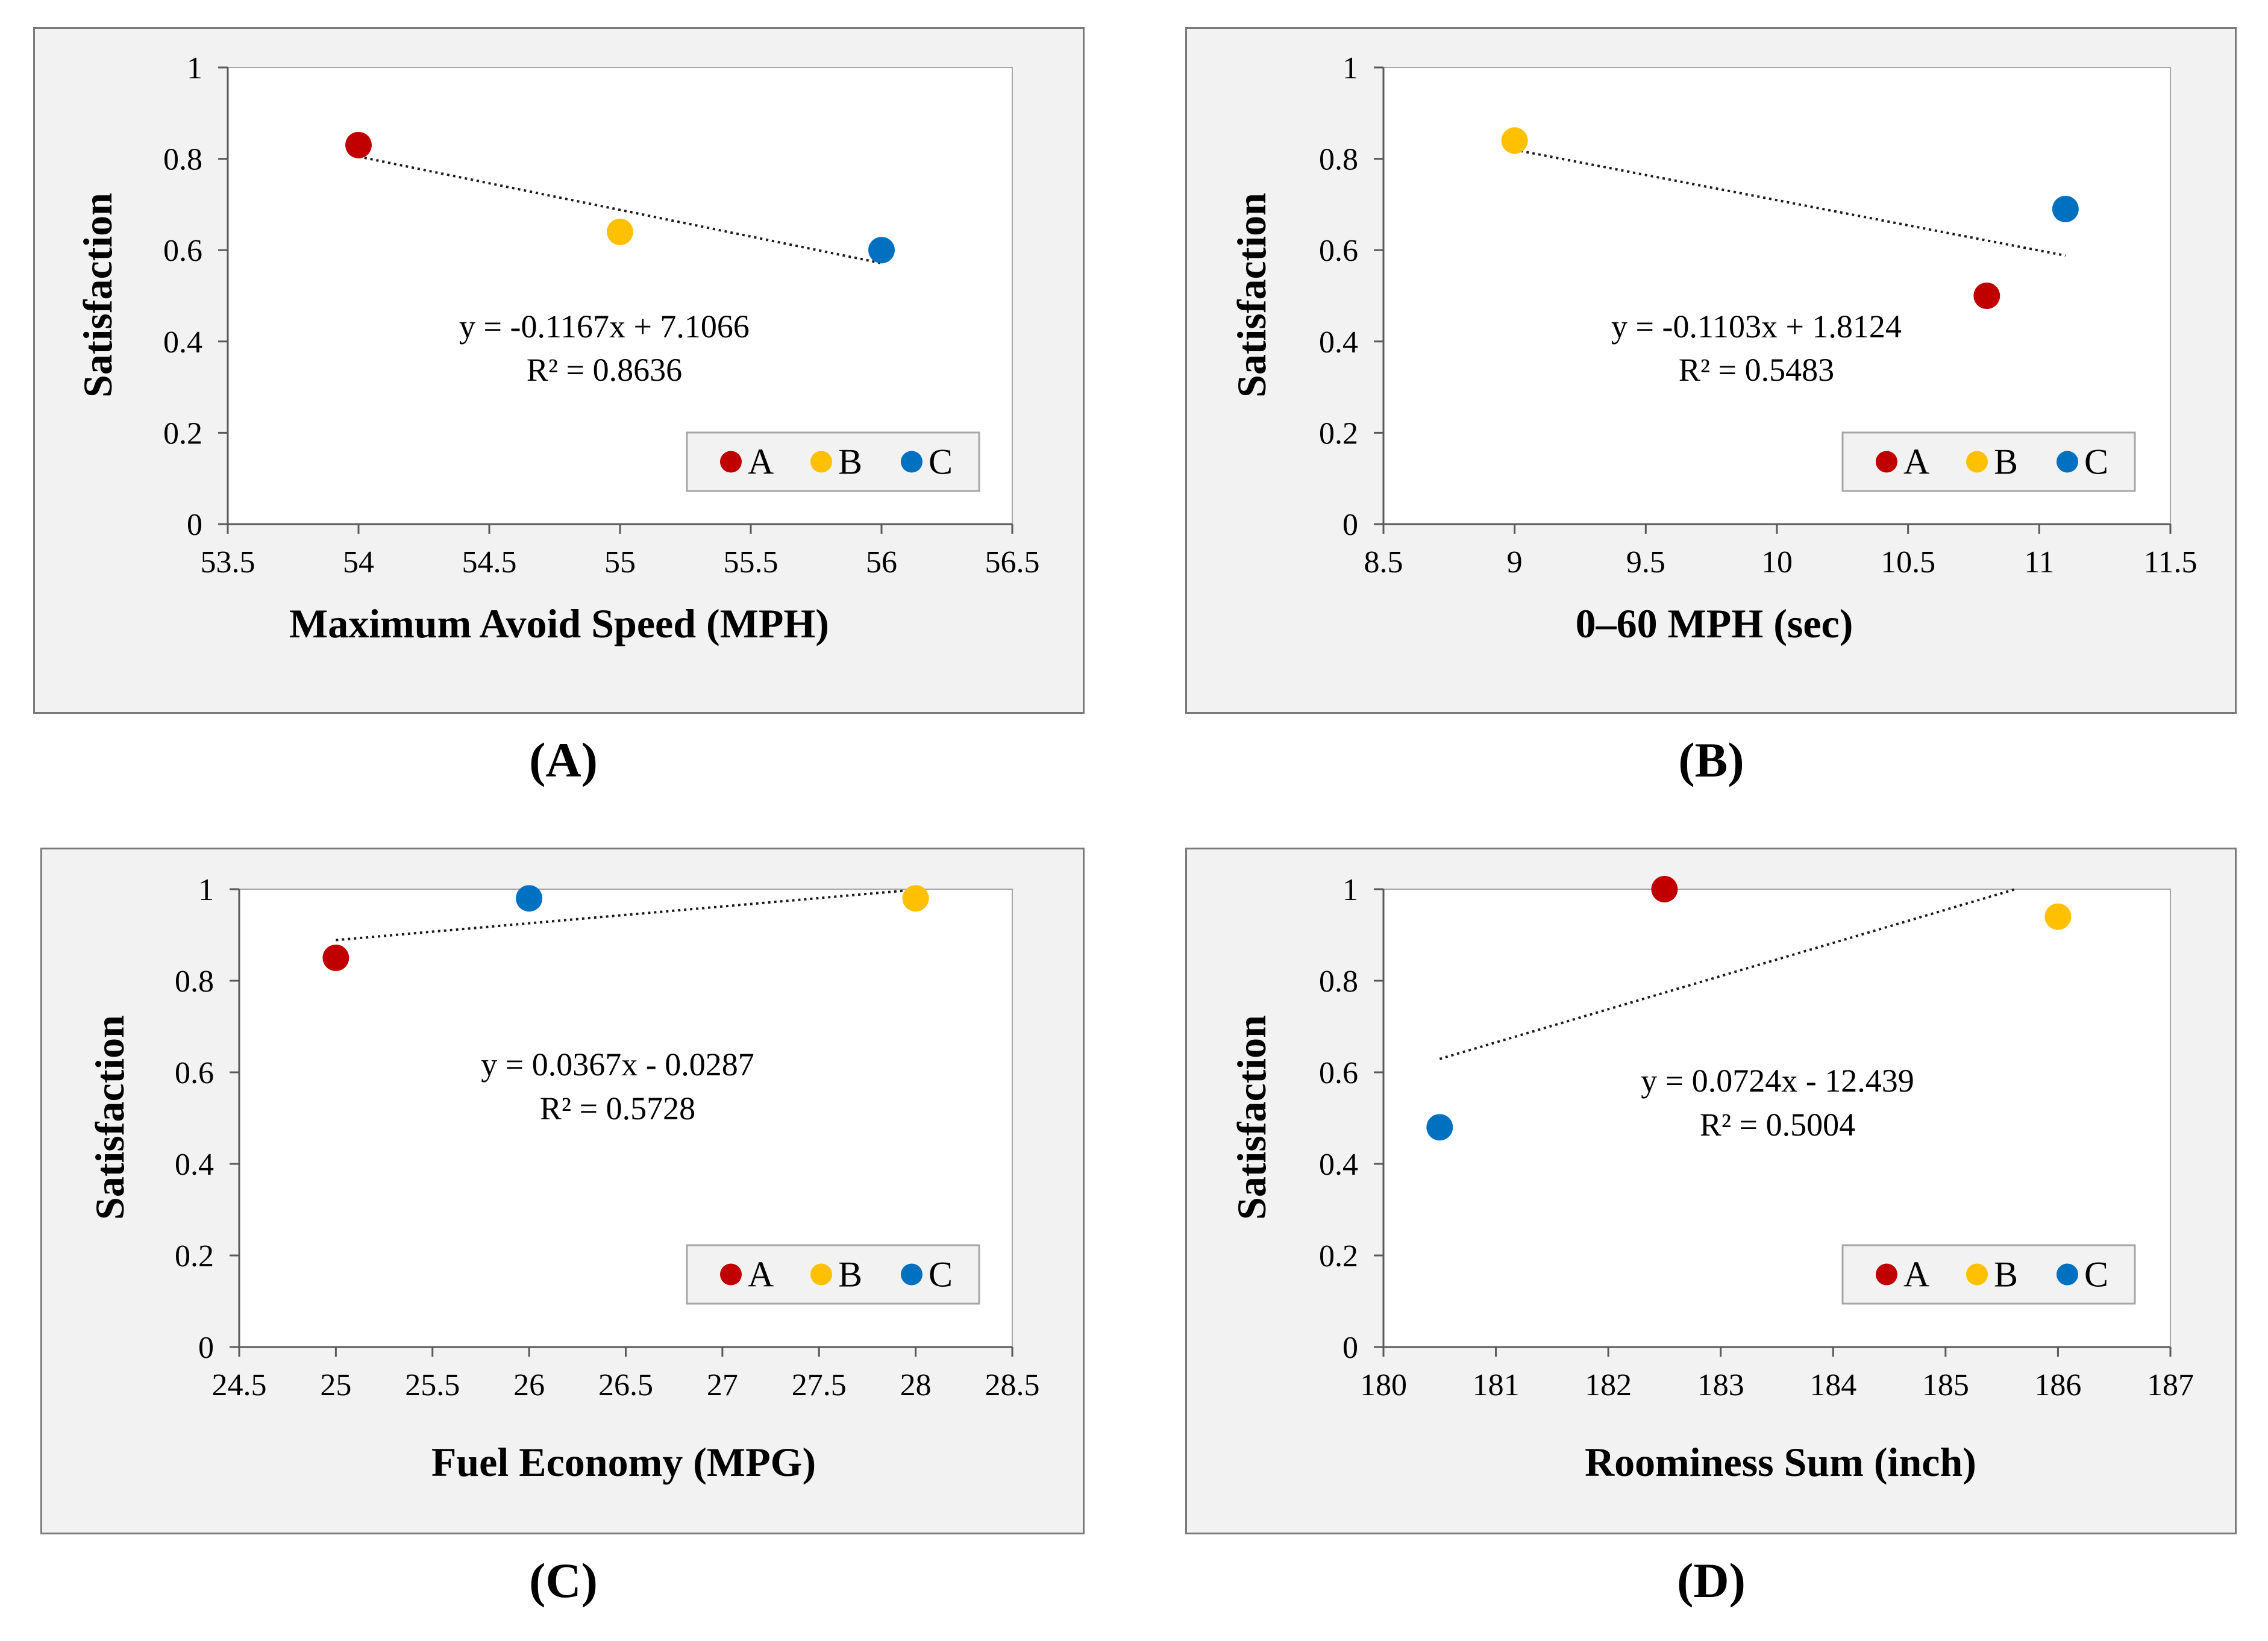 This screenshot has width=2268, height=1641. Describe the element at coordinates (2039, 562) in the screenshot. I see `x-tick-label: 11` at that location.